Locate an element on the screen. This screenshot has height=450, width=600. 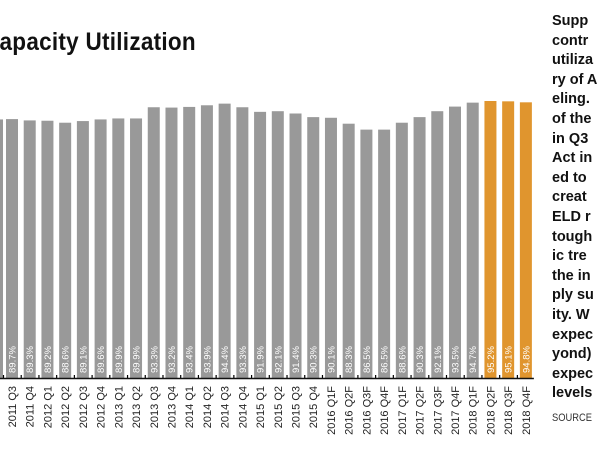
data-label: 90.1% is located at coordinates (331, 359).